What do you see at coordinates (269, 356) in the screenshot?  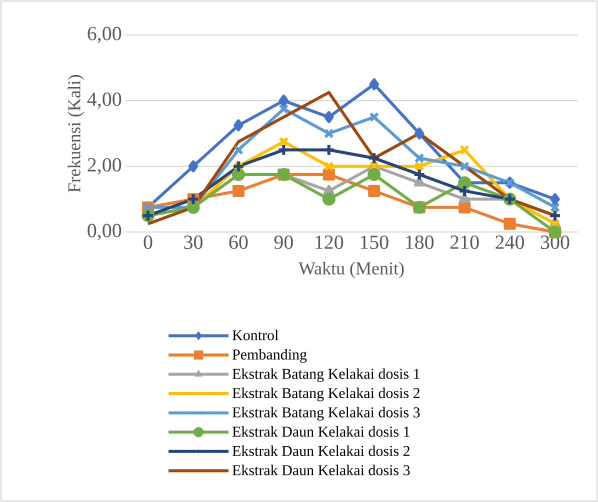 I see `legend-label: Pembanding` at bounding box center [269, 356].